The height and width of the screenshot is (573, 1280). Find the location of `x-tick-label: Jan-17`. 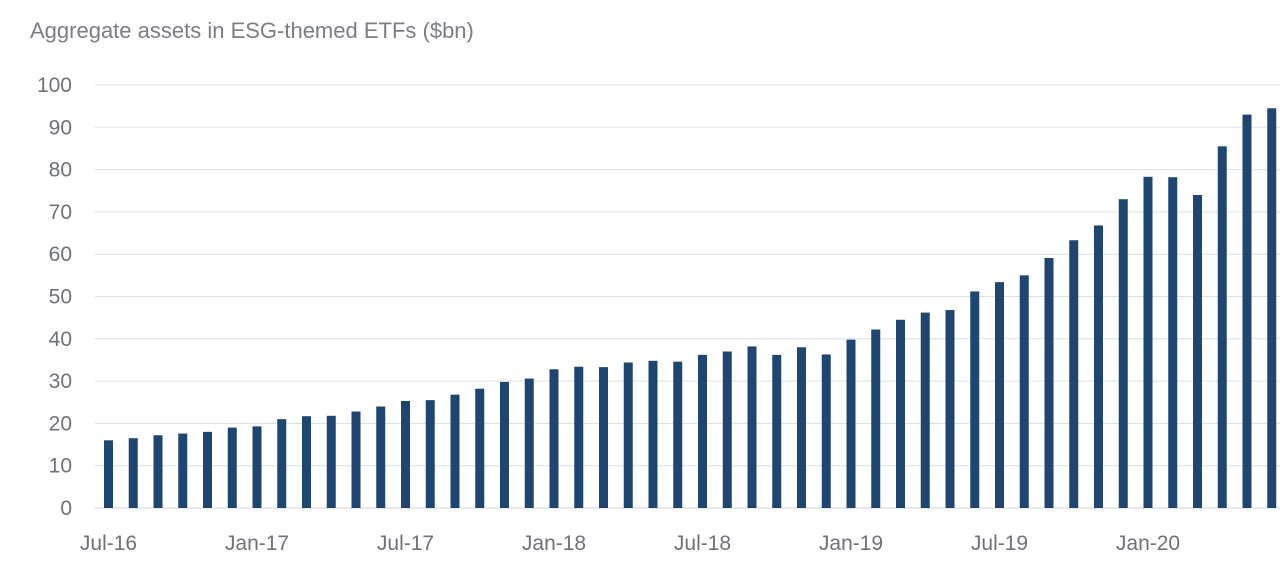

x-tick-label: Jan-17 is located at coordinates (257, 543).